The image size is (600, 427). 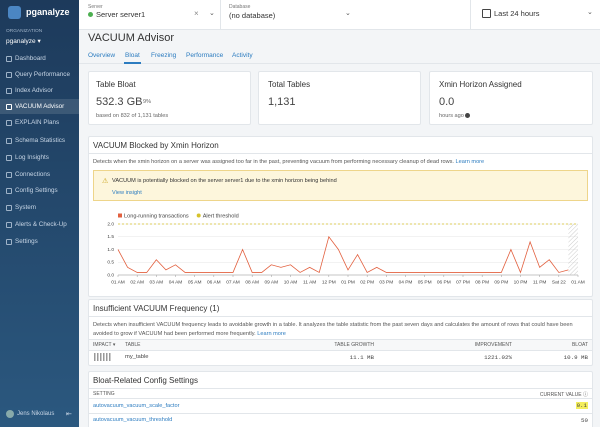 What do you see at coordinates (468, 116) in the screenshot?
I see `info-icon` at bounding box center [468, 116].